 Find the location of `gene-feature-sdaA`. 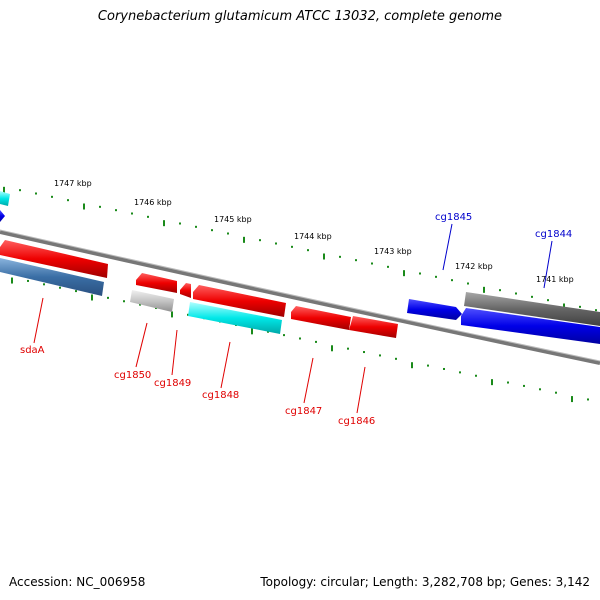

gene-feature-sdaA is located at coordinates (52, 277).